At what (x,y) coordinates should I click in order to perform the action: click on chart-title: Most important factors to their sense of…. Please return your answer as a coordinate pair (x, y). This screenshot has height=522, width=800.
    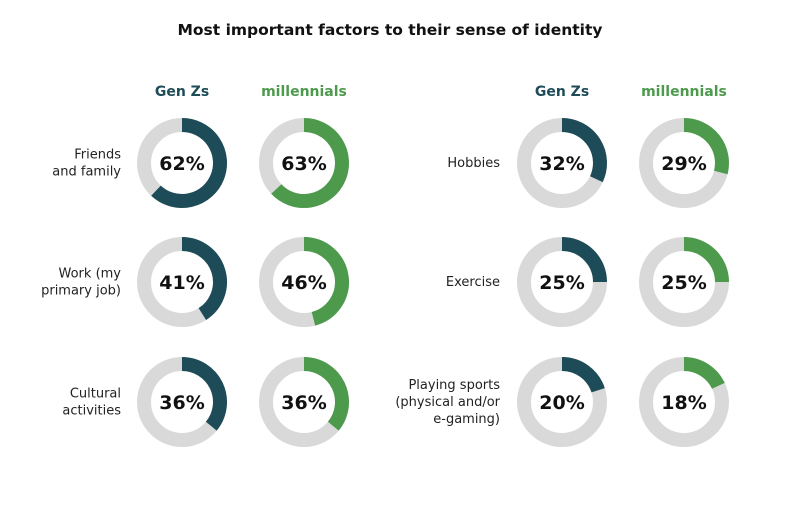
    Looking at the image, I should click on (389, 30).